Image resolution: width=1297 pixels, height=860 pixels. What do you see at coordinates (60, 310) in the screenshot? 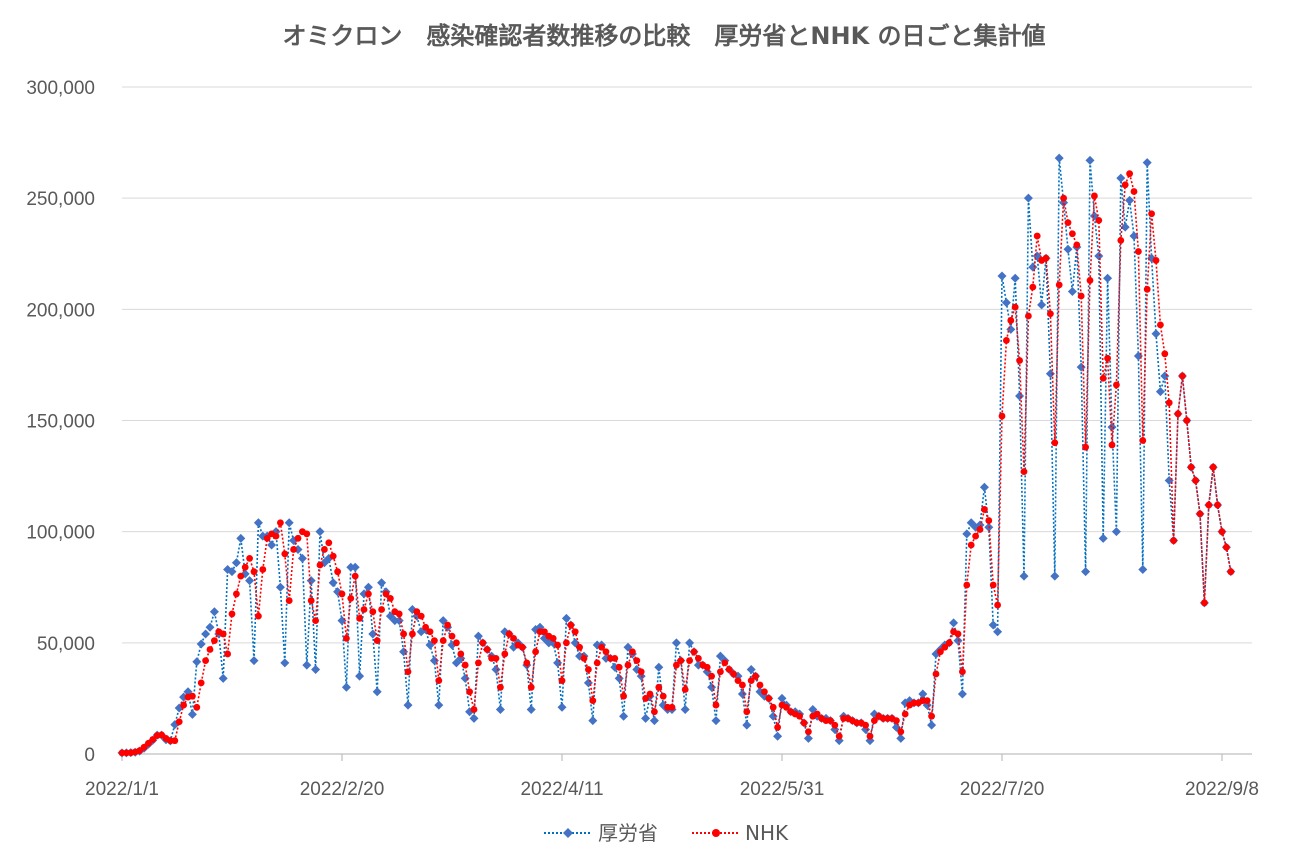
I see `y-tick-label: 200,000` at bounding box center [60, 310].